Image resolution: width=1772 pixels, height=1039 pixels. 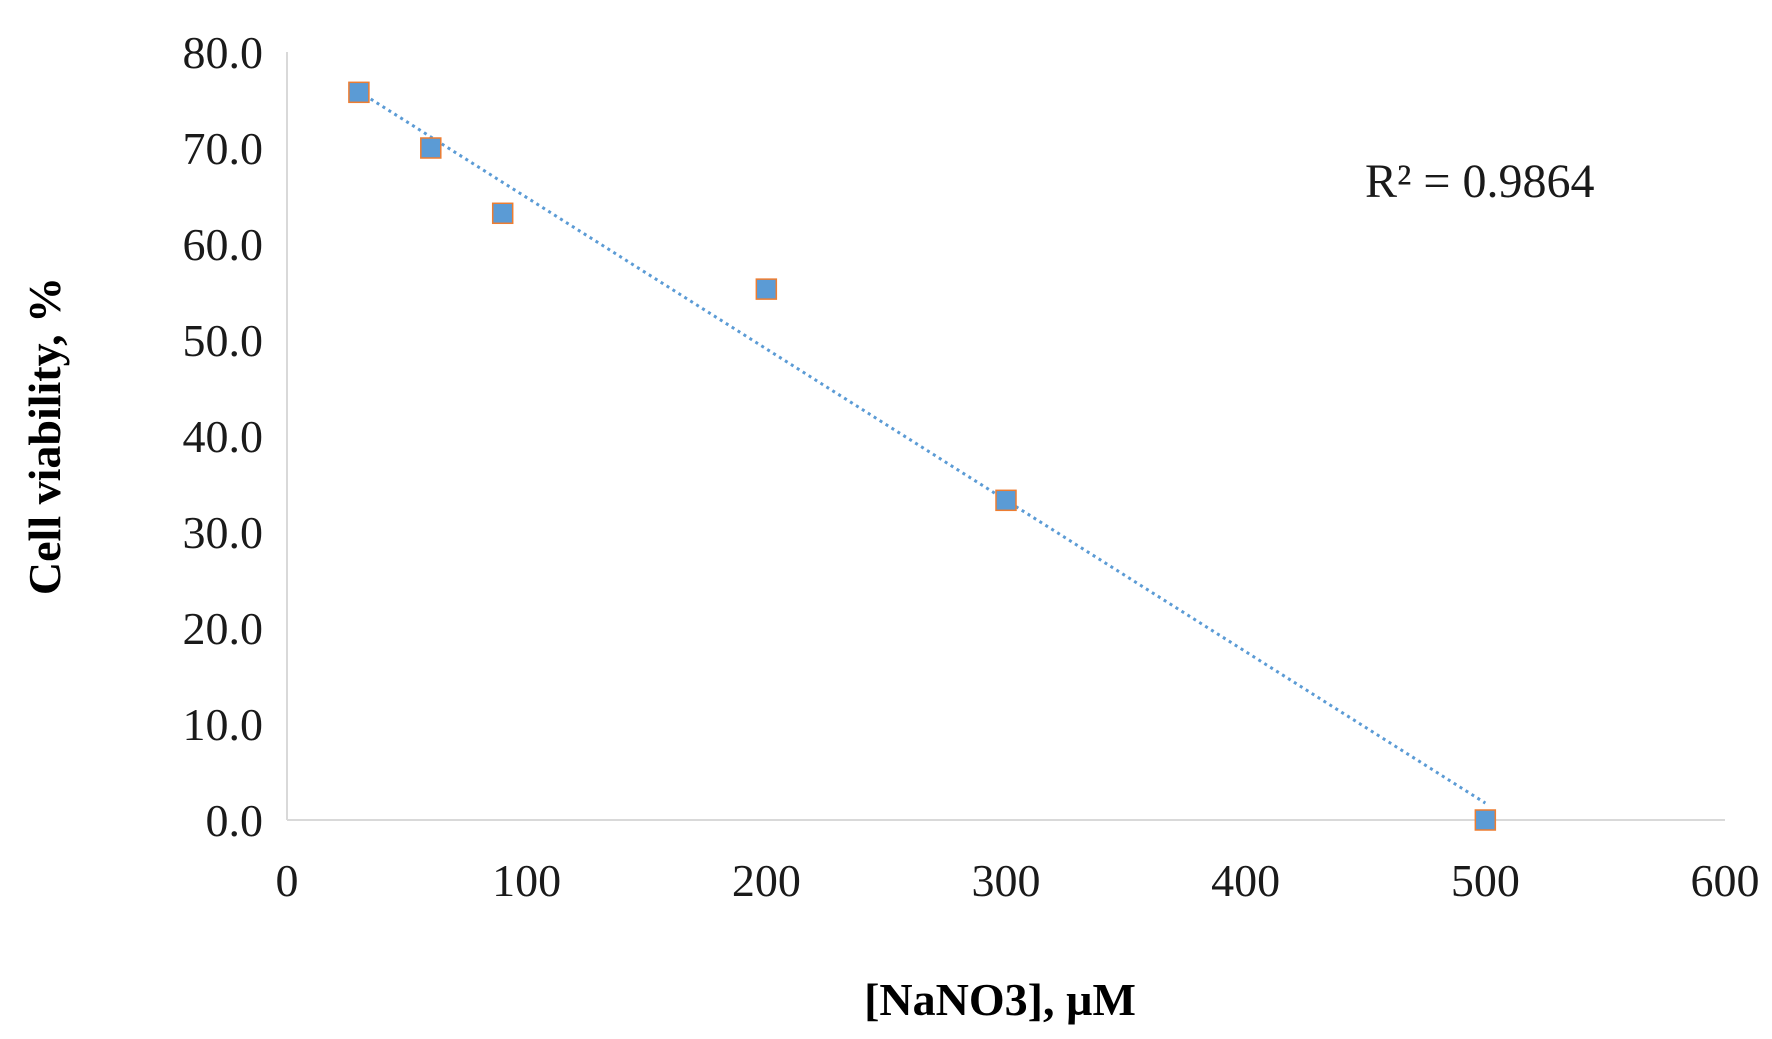 I want to click on y-tick-label: 10.0, so click(x=223, y=724).